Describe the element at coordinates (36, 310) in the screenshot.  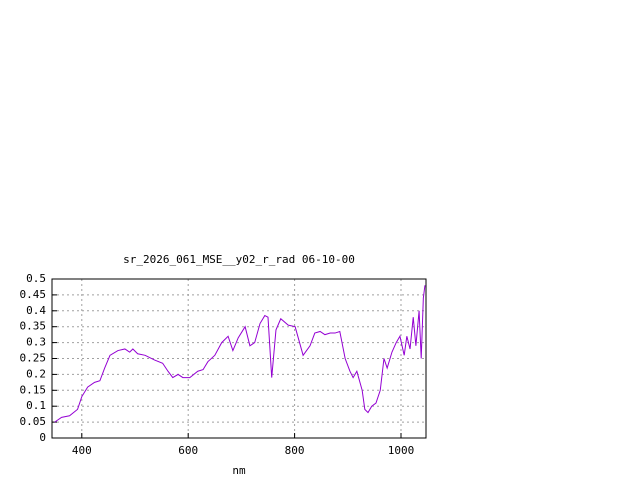
I see `y-tick-label: 0.4` at that location.